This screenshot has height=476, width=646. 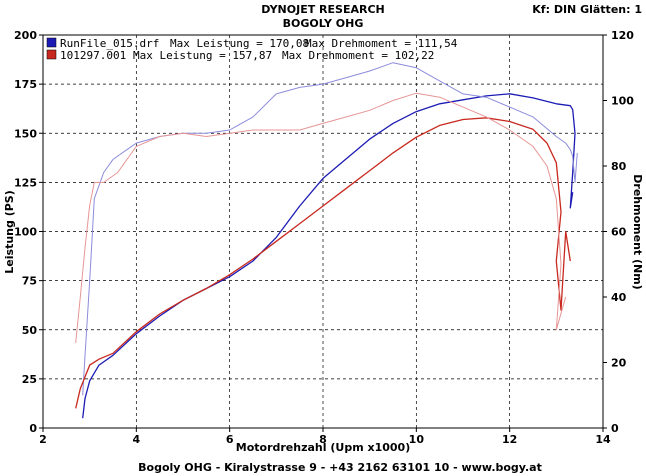 What do you see at coordinates (230, 439) in the screenshot?
I see `x-tick-label: 6` at bounding box center [230, 439].